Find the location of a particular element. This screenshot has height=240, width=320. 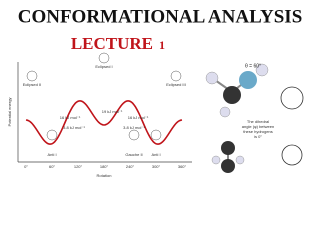

x-tick-label: 0° is located at coordinates (26, 166).